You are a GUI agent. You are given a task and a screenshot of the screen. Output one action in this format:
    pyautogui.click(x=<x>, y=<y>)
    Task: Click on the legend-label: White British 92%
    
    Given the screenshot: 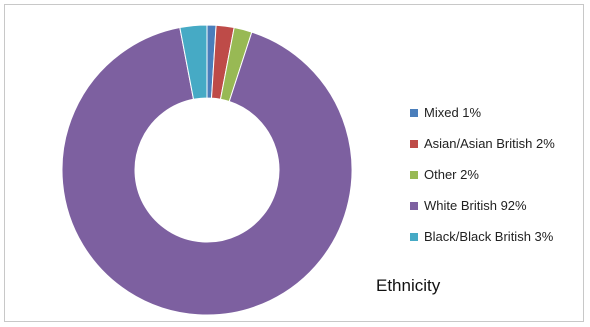 What is the action you would take?
    pyautogui.click(x=475, y=205)
    